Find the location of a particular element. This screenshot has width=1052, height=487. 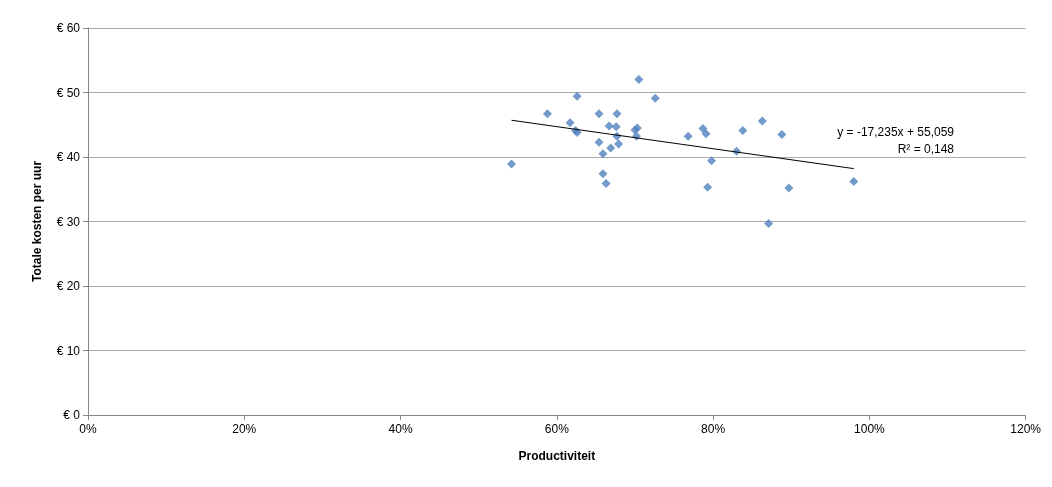

annotation: R² = 0,148 is located at coordinates (926, 149).